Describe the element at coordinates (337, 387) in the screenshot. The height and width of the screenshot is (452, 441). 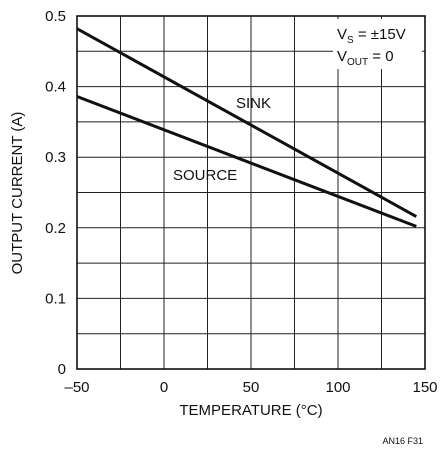
I see `x-tick-label-3: 100` at that location.